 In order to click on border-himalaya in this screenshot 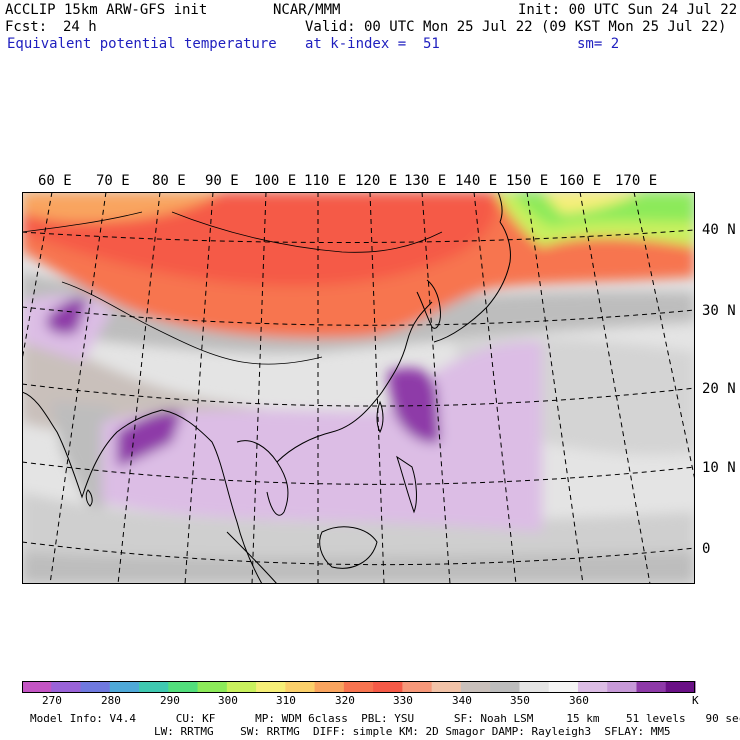, I will do `click(192, 323)`.